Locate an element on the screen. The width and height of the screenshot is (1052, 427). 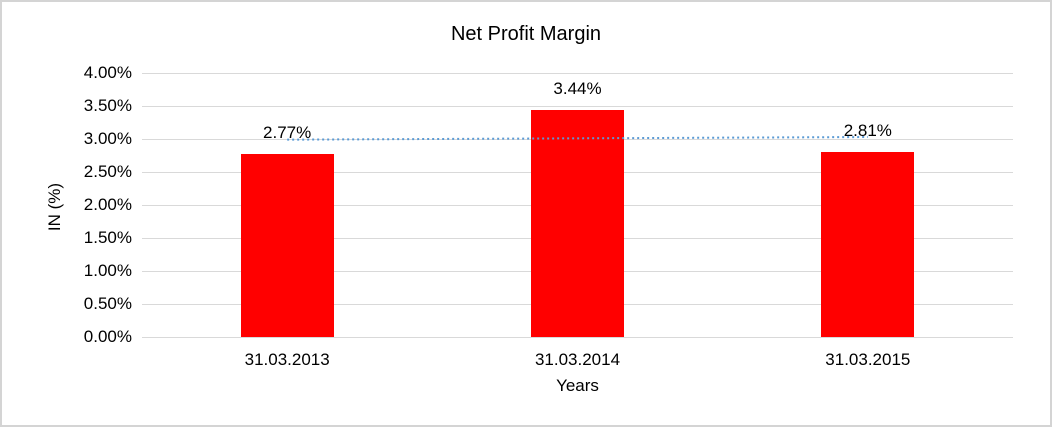
bar-value-label: 2.81% is located at coordinates (867, 130).